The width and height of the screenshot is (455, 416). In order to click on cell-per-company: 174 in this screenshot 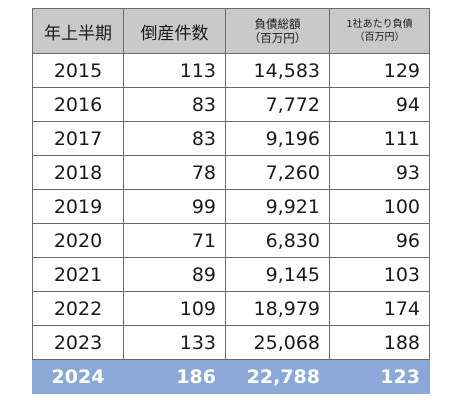, I will do `click(379, 308)`.